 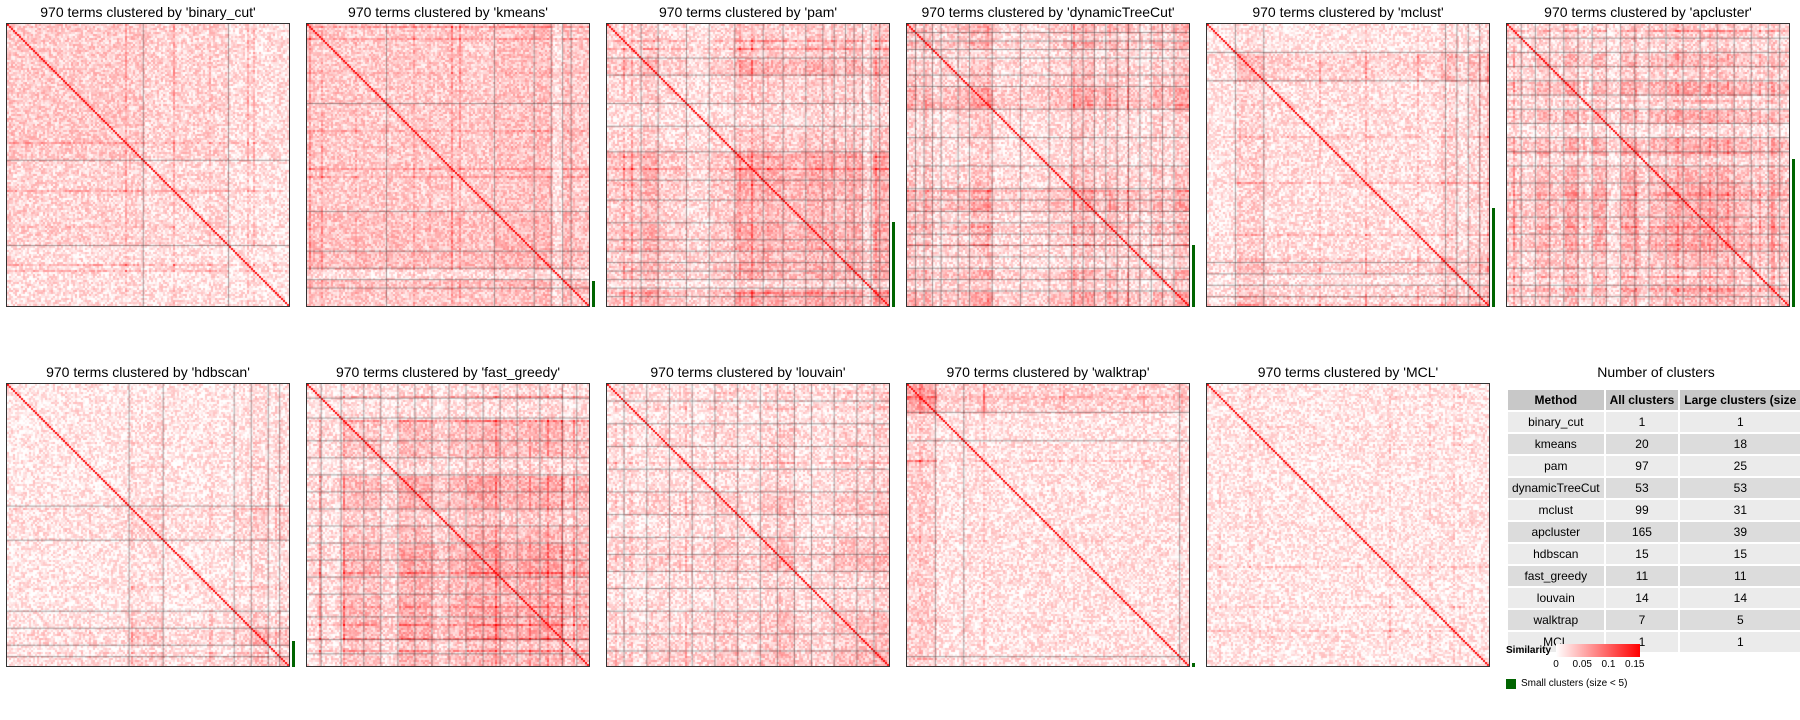 I want to click on heatmap-panel-mclust: 970 terms clustered by 'mclust', so click(x=1350, y=155).